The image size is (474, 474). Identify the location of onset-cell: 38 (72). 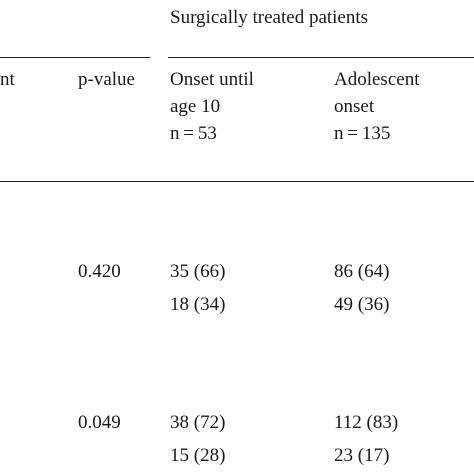
(198, 422).